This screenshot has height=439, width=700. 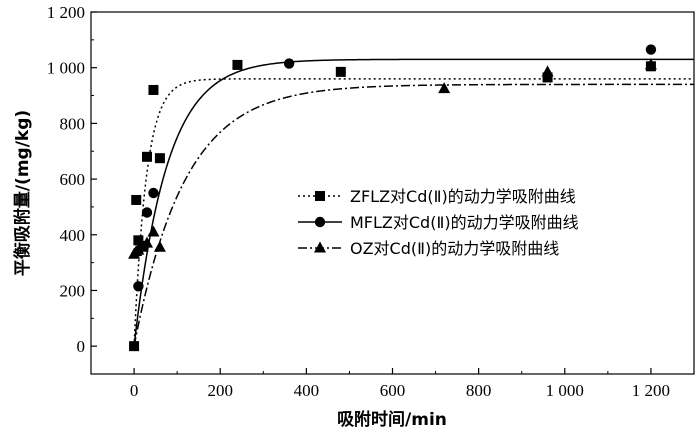 What do you see at coordinates (220, 390) in the screenshot?
I see `x-tick-label: 200` at bounding box center [220, 390].